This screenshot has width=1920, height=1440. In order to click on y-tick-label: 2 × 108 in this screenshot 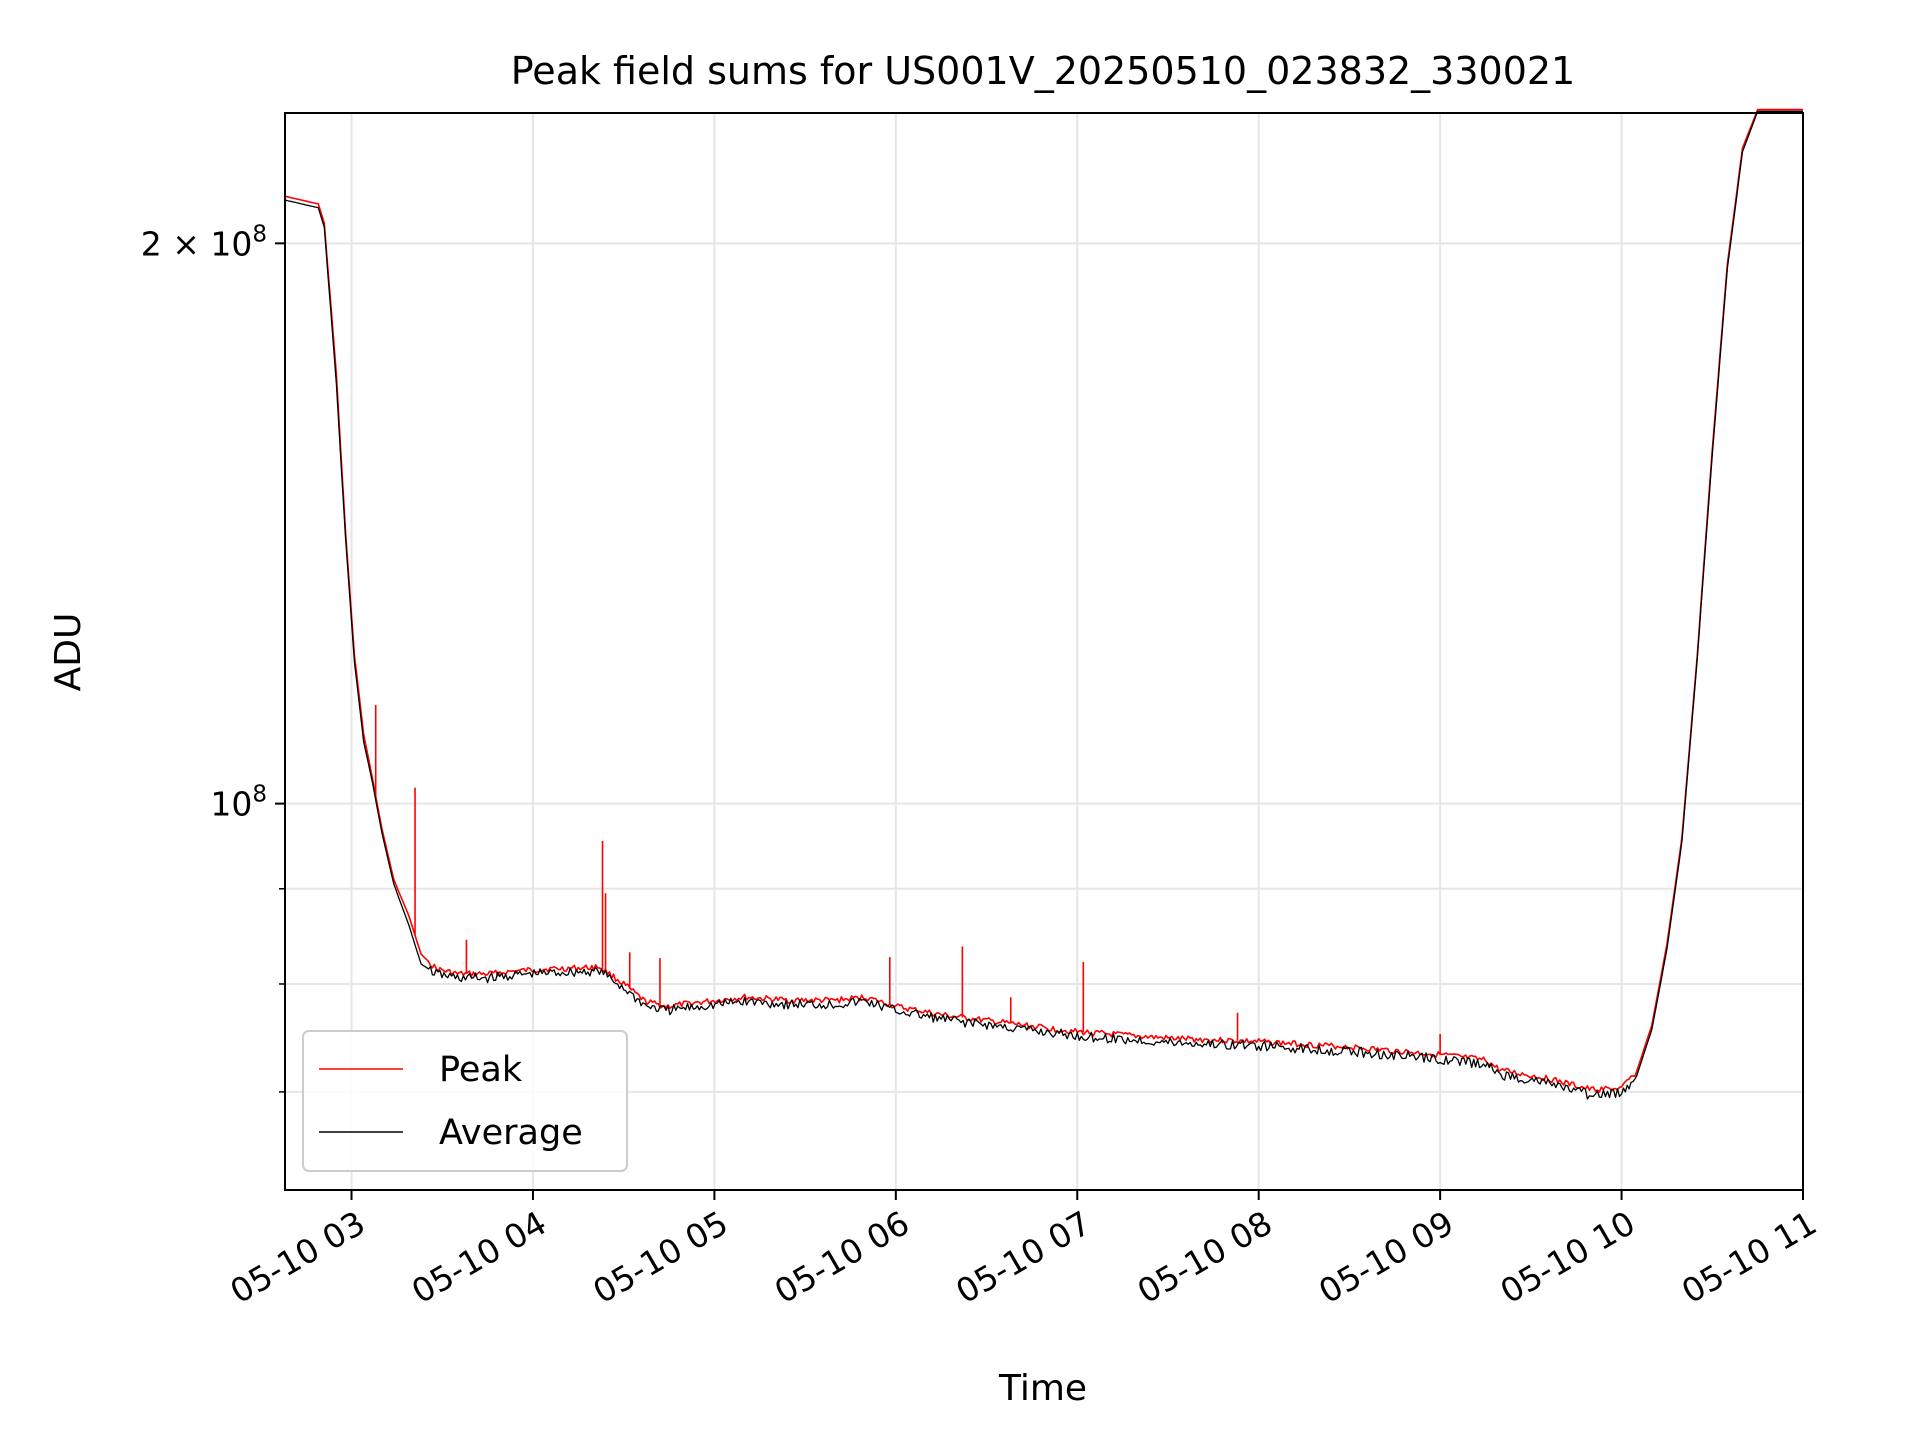, I will do `click(204, 242)`.